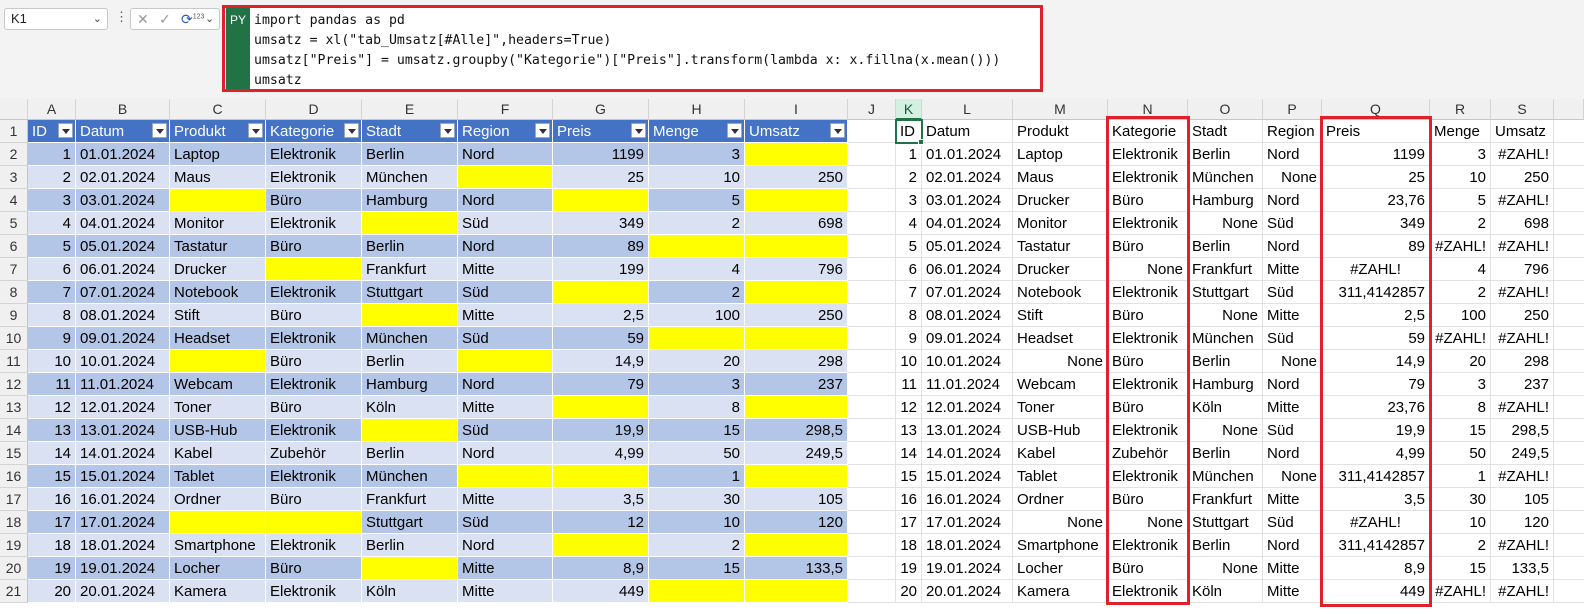  I want to click on result-cell: 20.01.2024, so click(967, 591).